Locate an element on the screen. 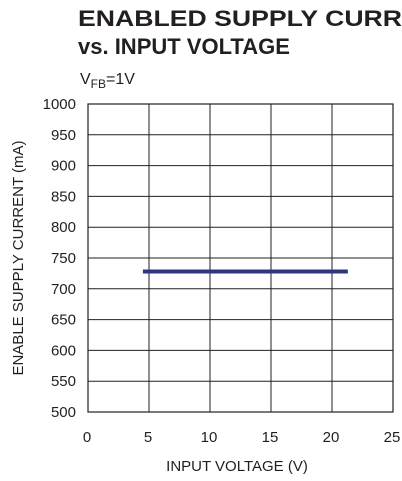  chart-title-line-2: vs. INPUT VOLTAGE is located at coordinates (184, 46).